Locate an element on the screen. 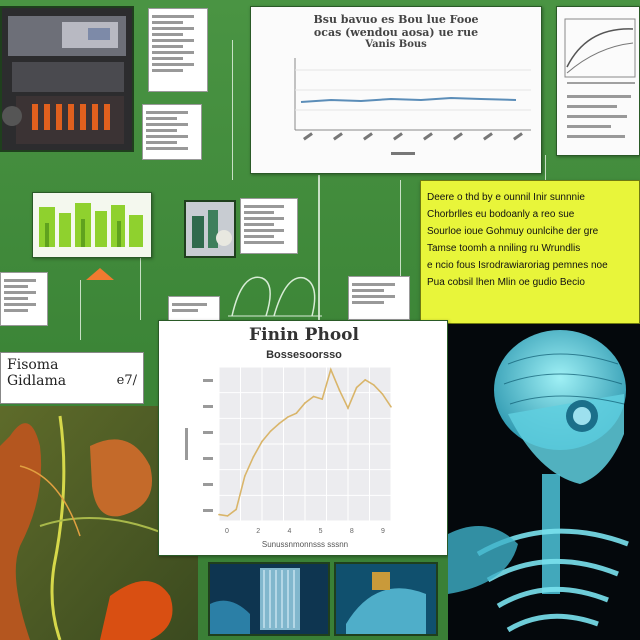 The height and width of the screenshot is (640, 640). sketch-drawing is located at coordinates (275, 296).